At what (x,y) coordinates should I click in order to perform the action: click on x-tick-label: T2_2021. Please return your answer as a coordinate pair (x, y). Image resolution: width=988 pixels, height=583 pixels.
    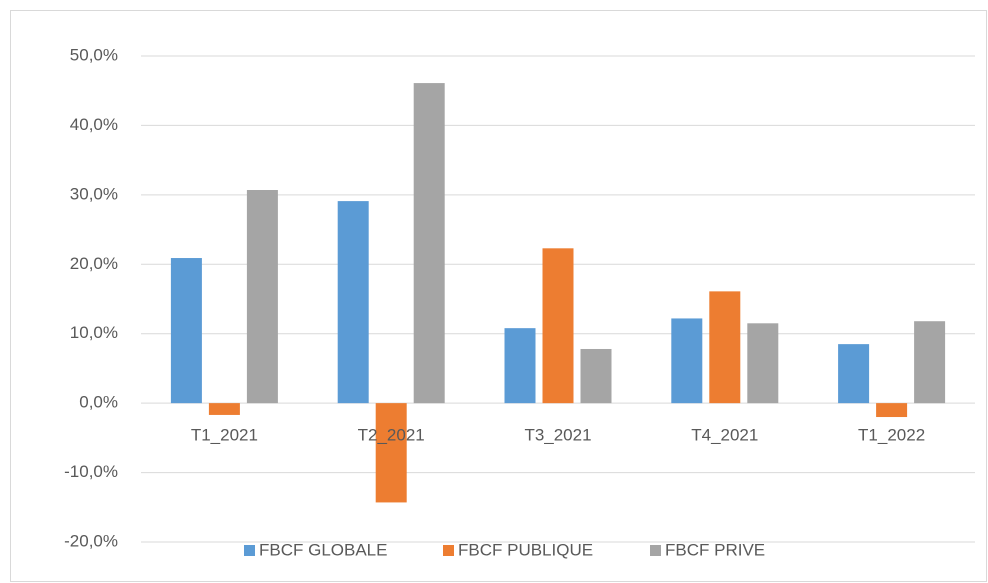
    Looking at the image, I should click on (391, 435).